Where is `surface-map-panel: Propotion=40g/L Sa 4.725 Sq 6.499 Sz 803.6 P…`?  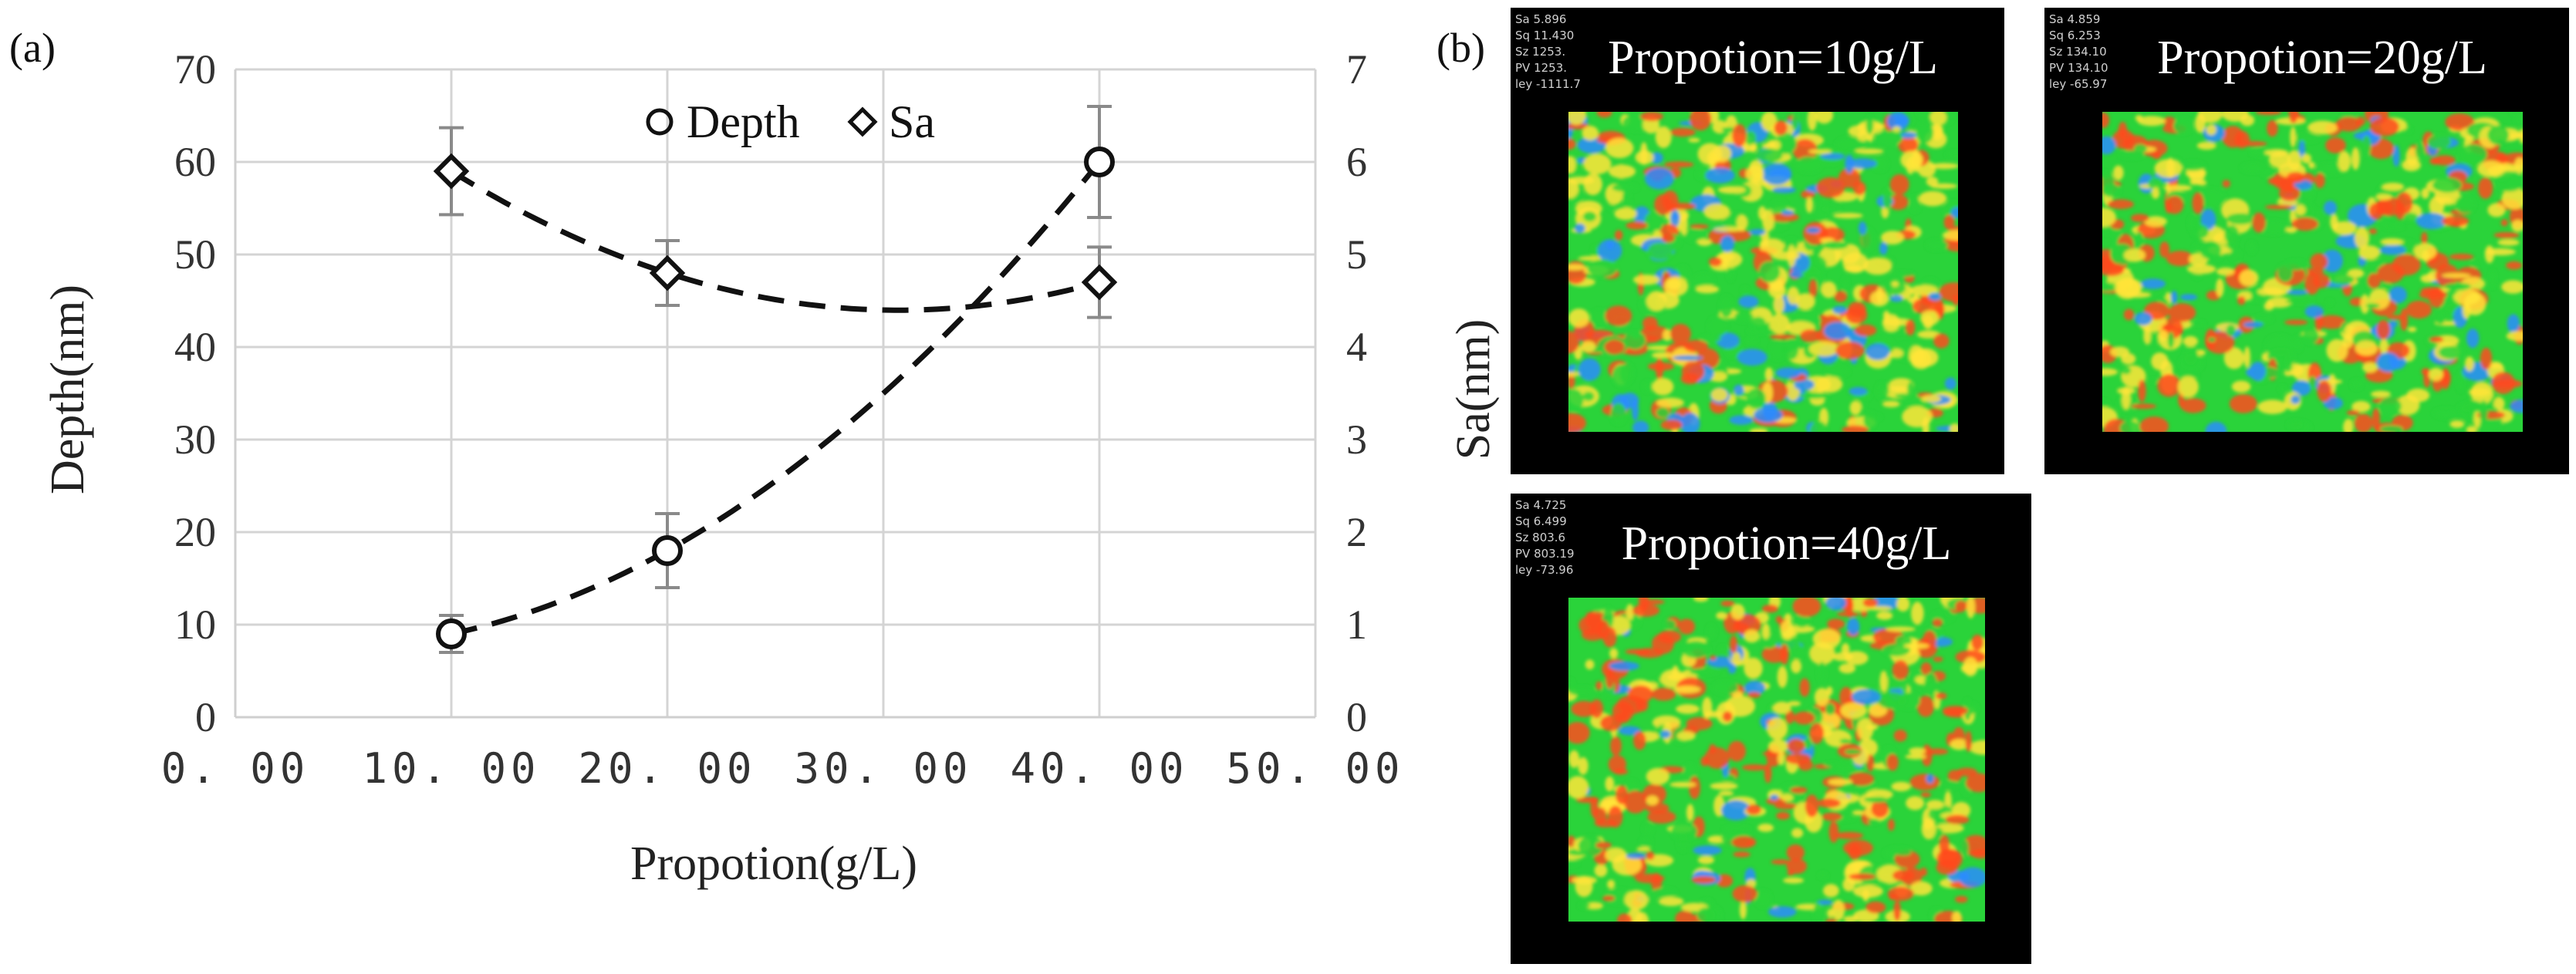 surface-map-panel: Propotion=40g/L Sa 4.725 Sq 6.499 Sz 803.6 P… is located at coordinates (1771, 729).